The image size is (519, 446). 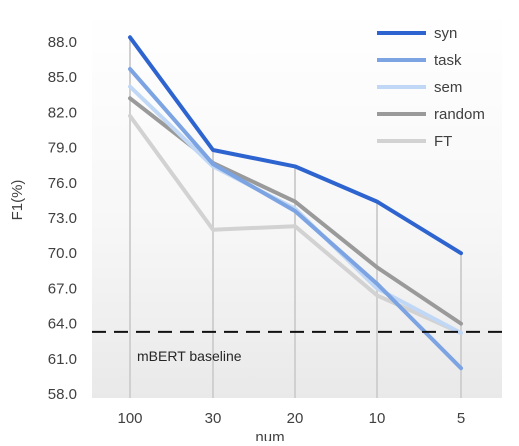 I want to click on x-tick-label: 100, so click(x=129, y=418).